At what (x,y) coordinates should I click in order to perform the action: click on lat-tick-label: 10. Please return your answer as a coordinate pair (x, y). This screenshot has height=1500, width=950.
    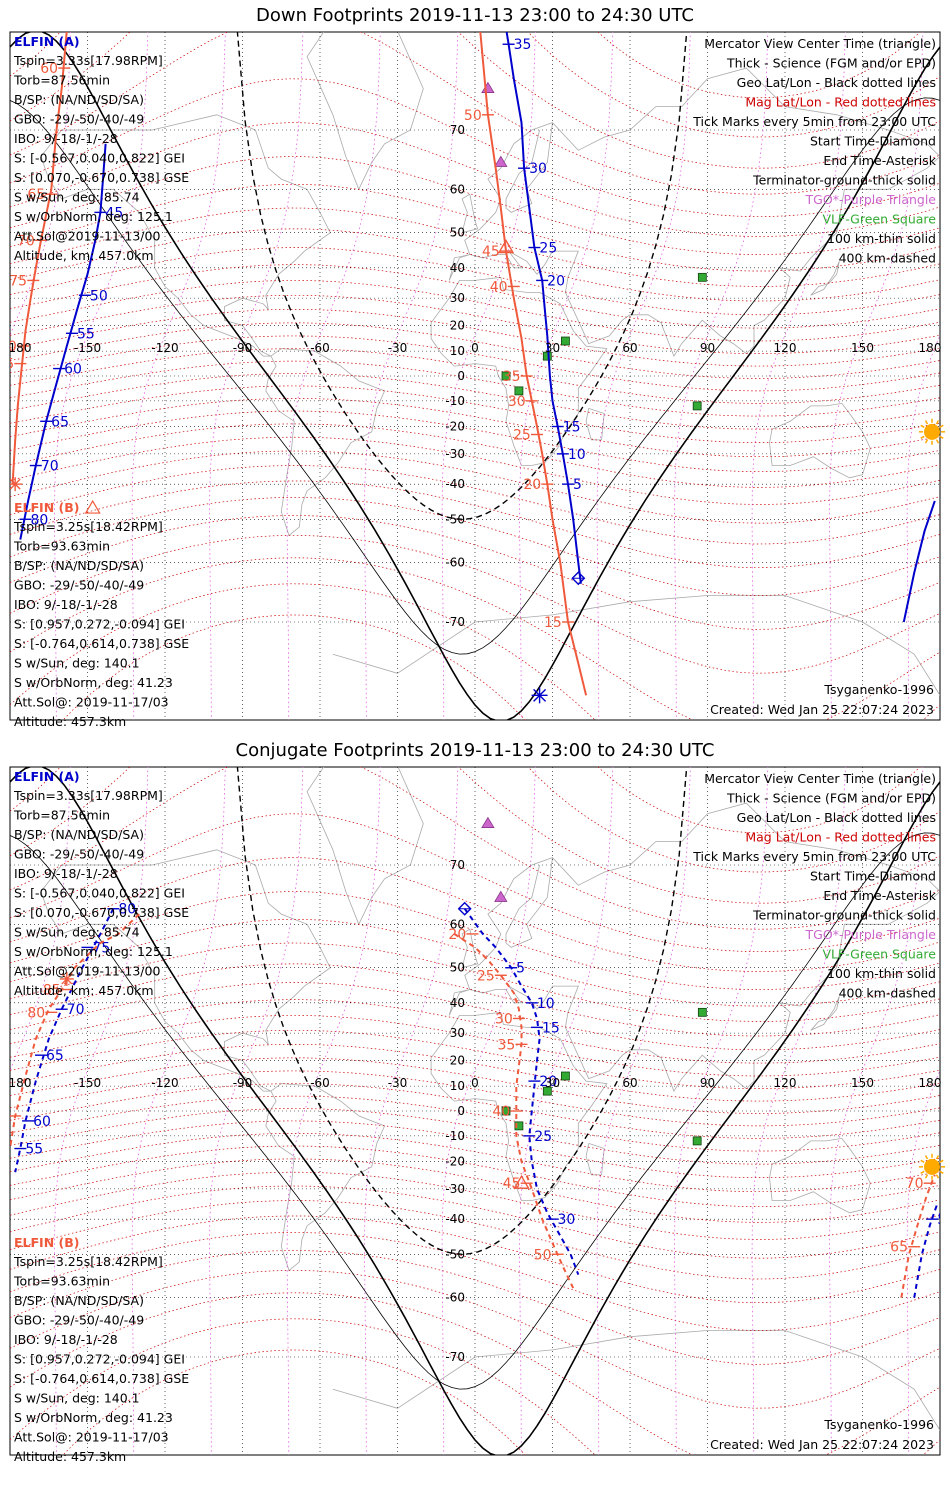
    Looking at the image, I should click on (457, 1086).